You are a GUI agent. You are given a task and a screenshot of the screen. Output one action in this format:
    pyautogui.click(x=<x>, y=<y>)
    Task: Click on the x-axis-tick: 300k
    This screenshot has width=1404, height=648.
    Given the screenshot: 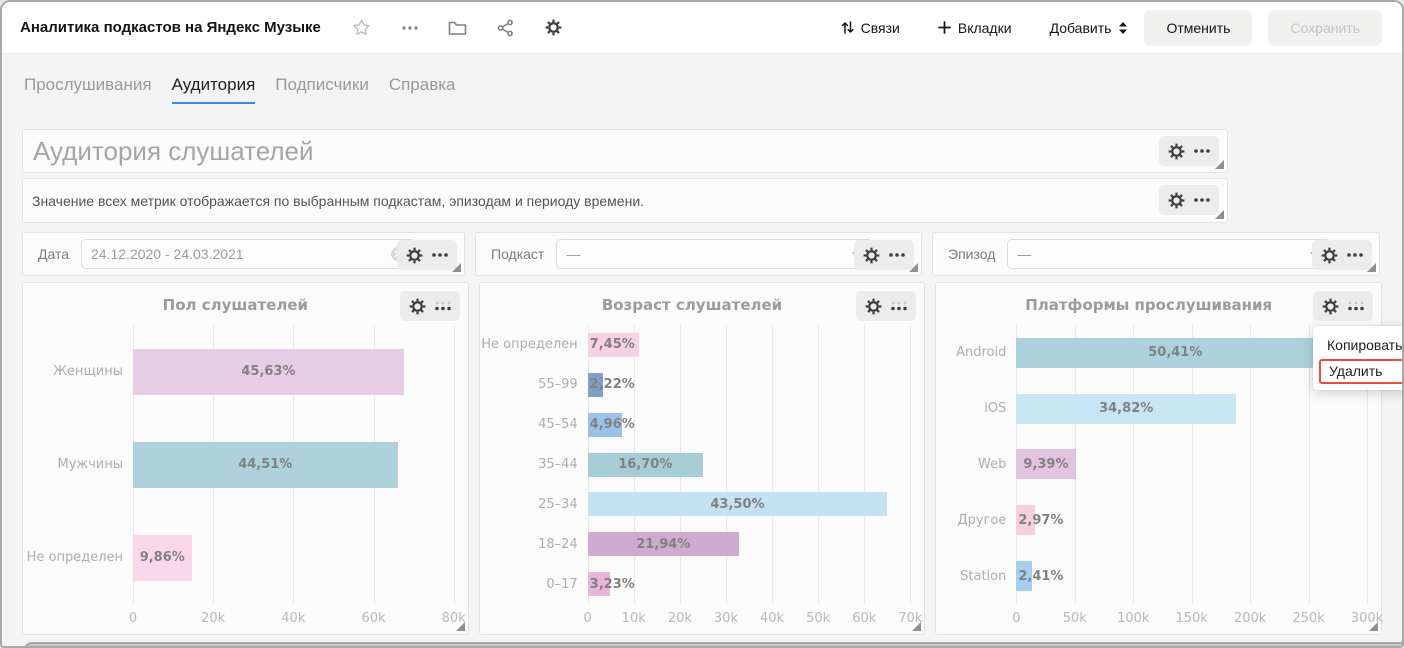 What is the action you would take?
    pyautogui.click(x=1367, y=618)
    